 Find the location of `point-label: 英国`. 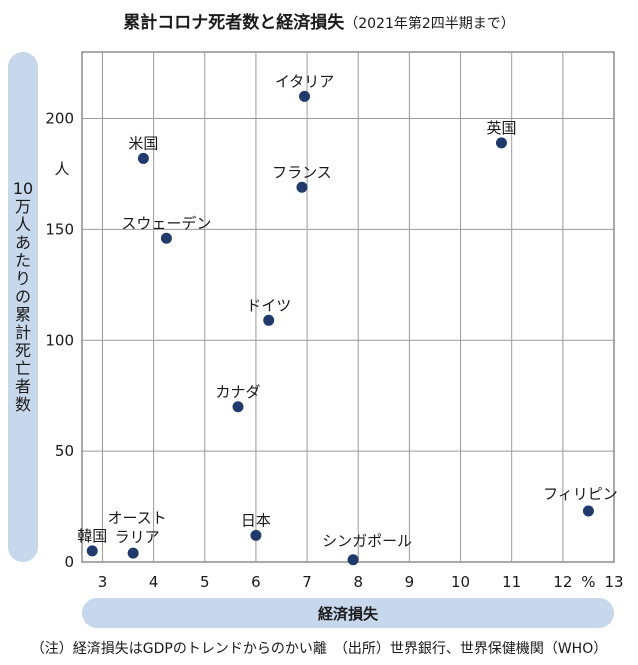

point-label: 英国 is located at coordinates (501, 128).